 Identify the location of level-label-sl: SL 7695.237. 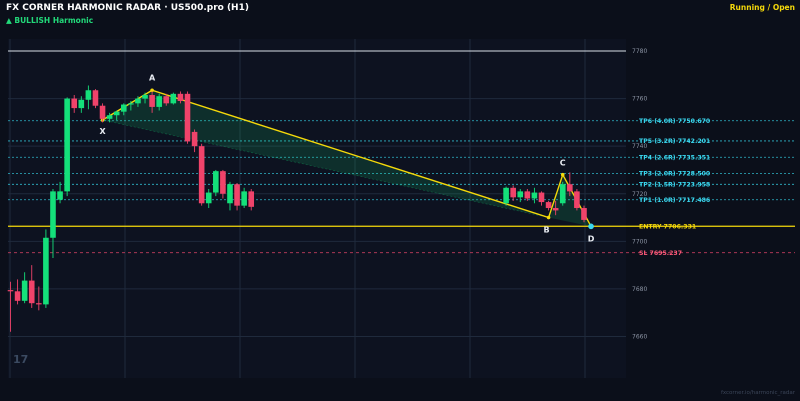
(660, 253).